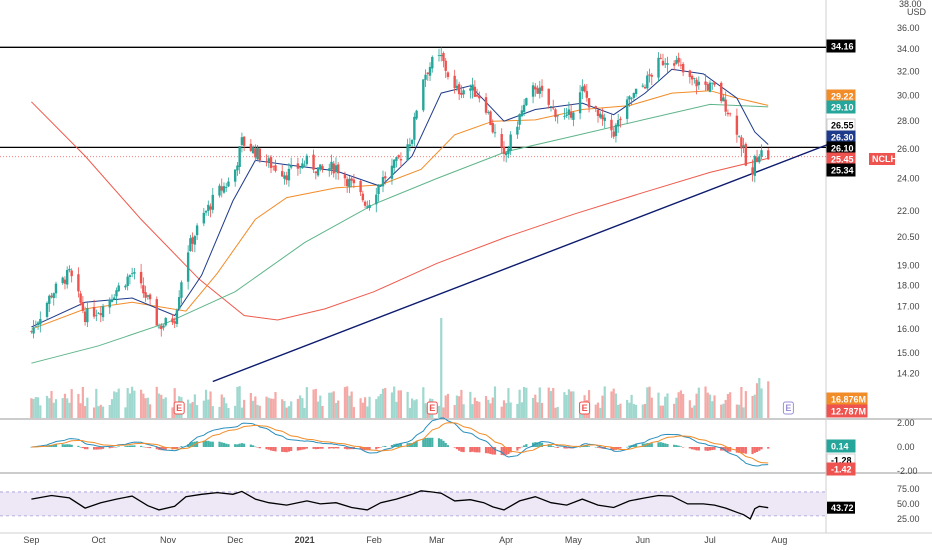 This screenshot has height=550, width=932. I want to click on price-tick-label: 15.00, so click(908, 353).